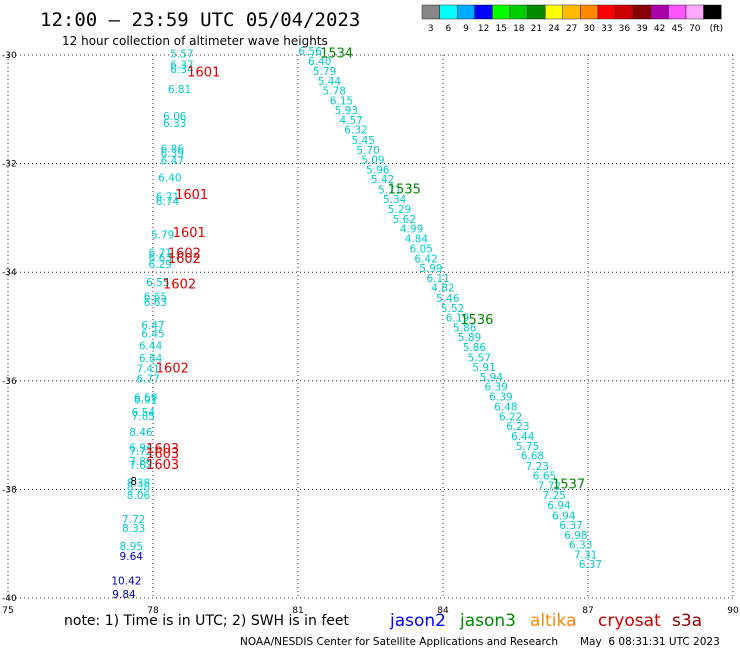 The height and width of the screenshot is (650, 740). What do you see at coordinates (319, 62) in the screenshot?
I see `wave-height-point: 6.40` at bounding box center [319, 62].